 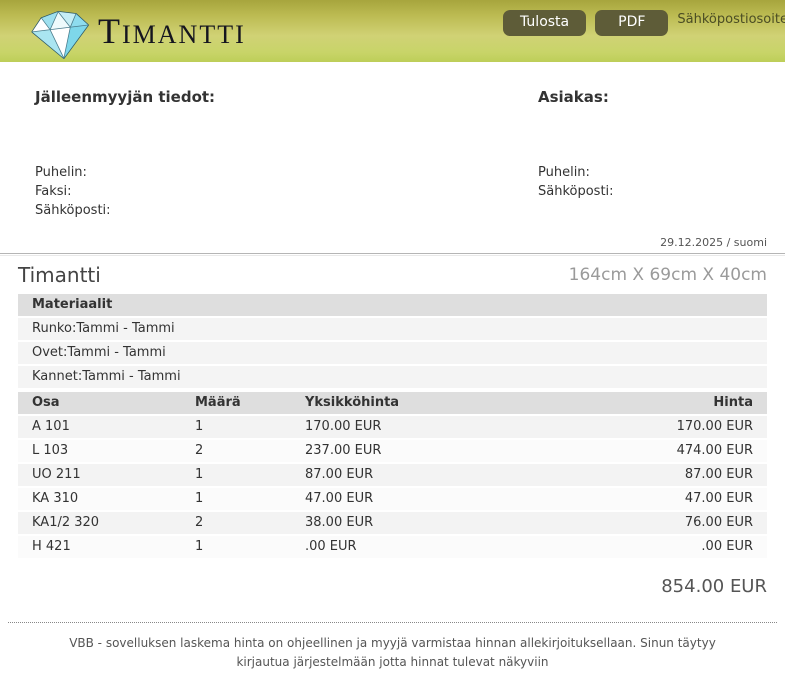 What do you see at coordinates (61, 172) in the screenshot?
I see `dealer-phone-label: Puhelin:` at bounding box center [61, 172].